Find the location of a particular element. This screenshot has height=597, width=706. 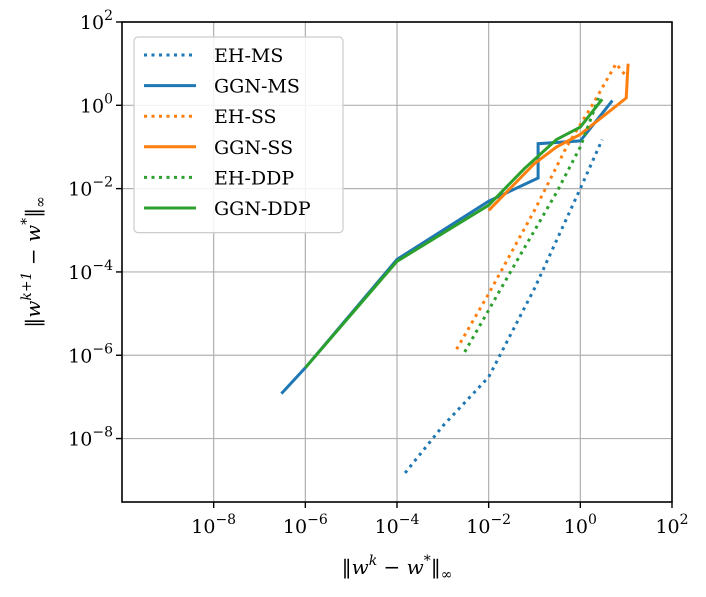

legend-label-eh-ss: EH-SS is located at coordinates (245, 117).